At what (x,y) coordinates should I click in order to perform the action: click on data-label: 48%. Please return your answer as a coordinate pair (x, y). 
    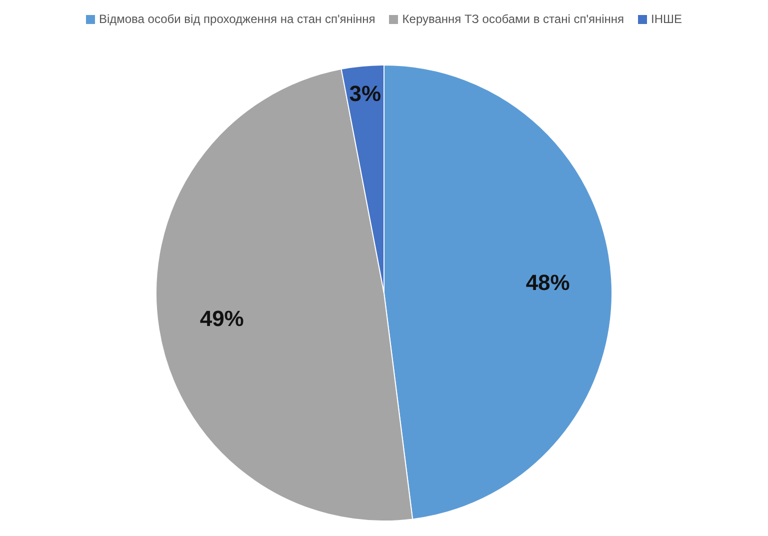
    Looking at the image, I should click on (548, 283).